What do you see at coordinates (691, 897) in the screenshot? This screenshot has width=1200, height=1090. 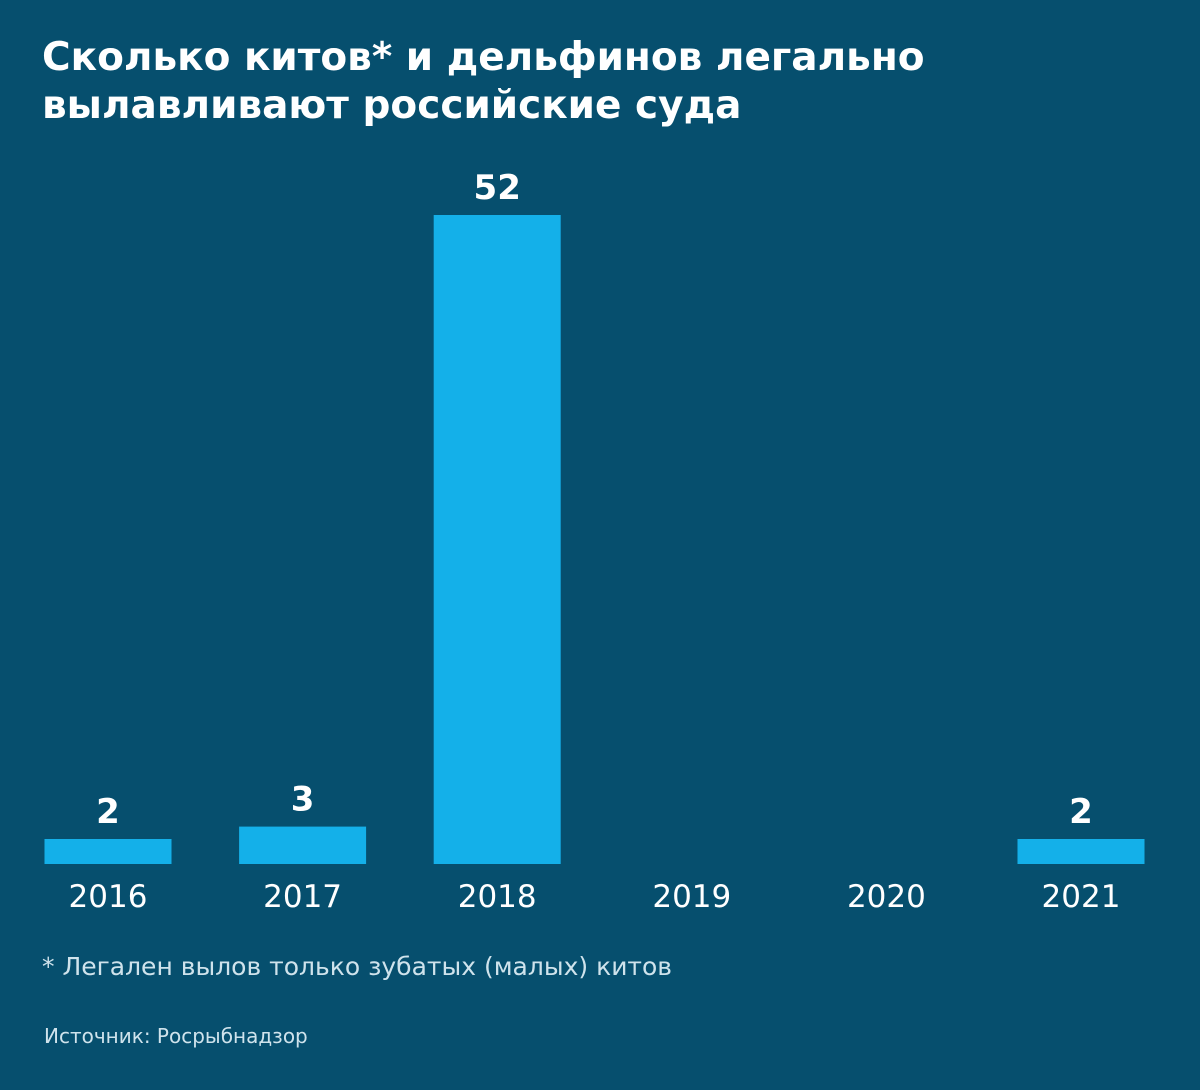 I see `x-tick-label-2019: 2019` at bounding box center [691, 897].